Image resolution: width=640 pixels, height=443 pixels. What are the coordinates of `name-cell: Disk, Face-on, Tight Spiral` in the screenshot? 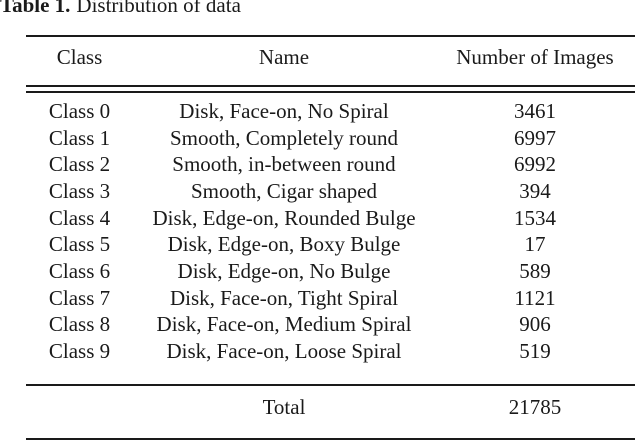 It's located at (284, 297).